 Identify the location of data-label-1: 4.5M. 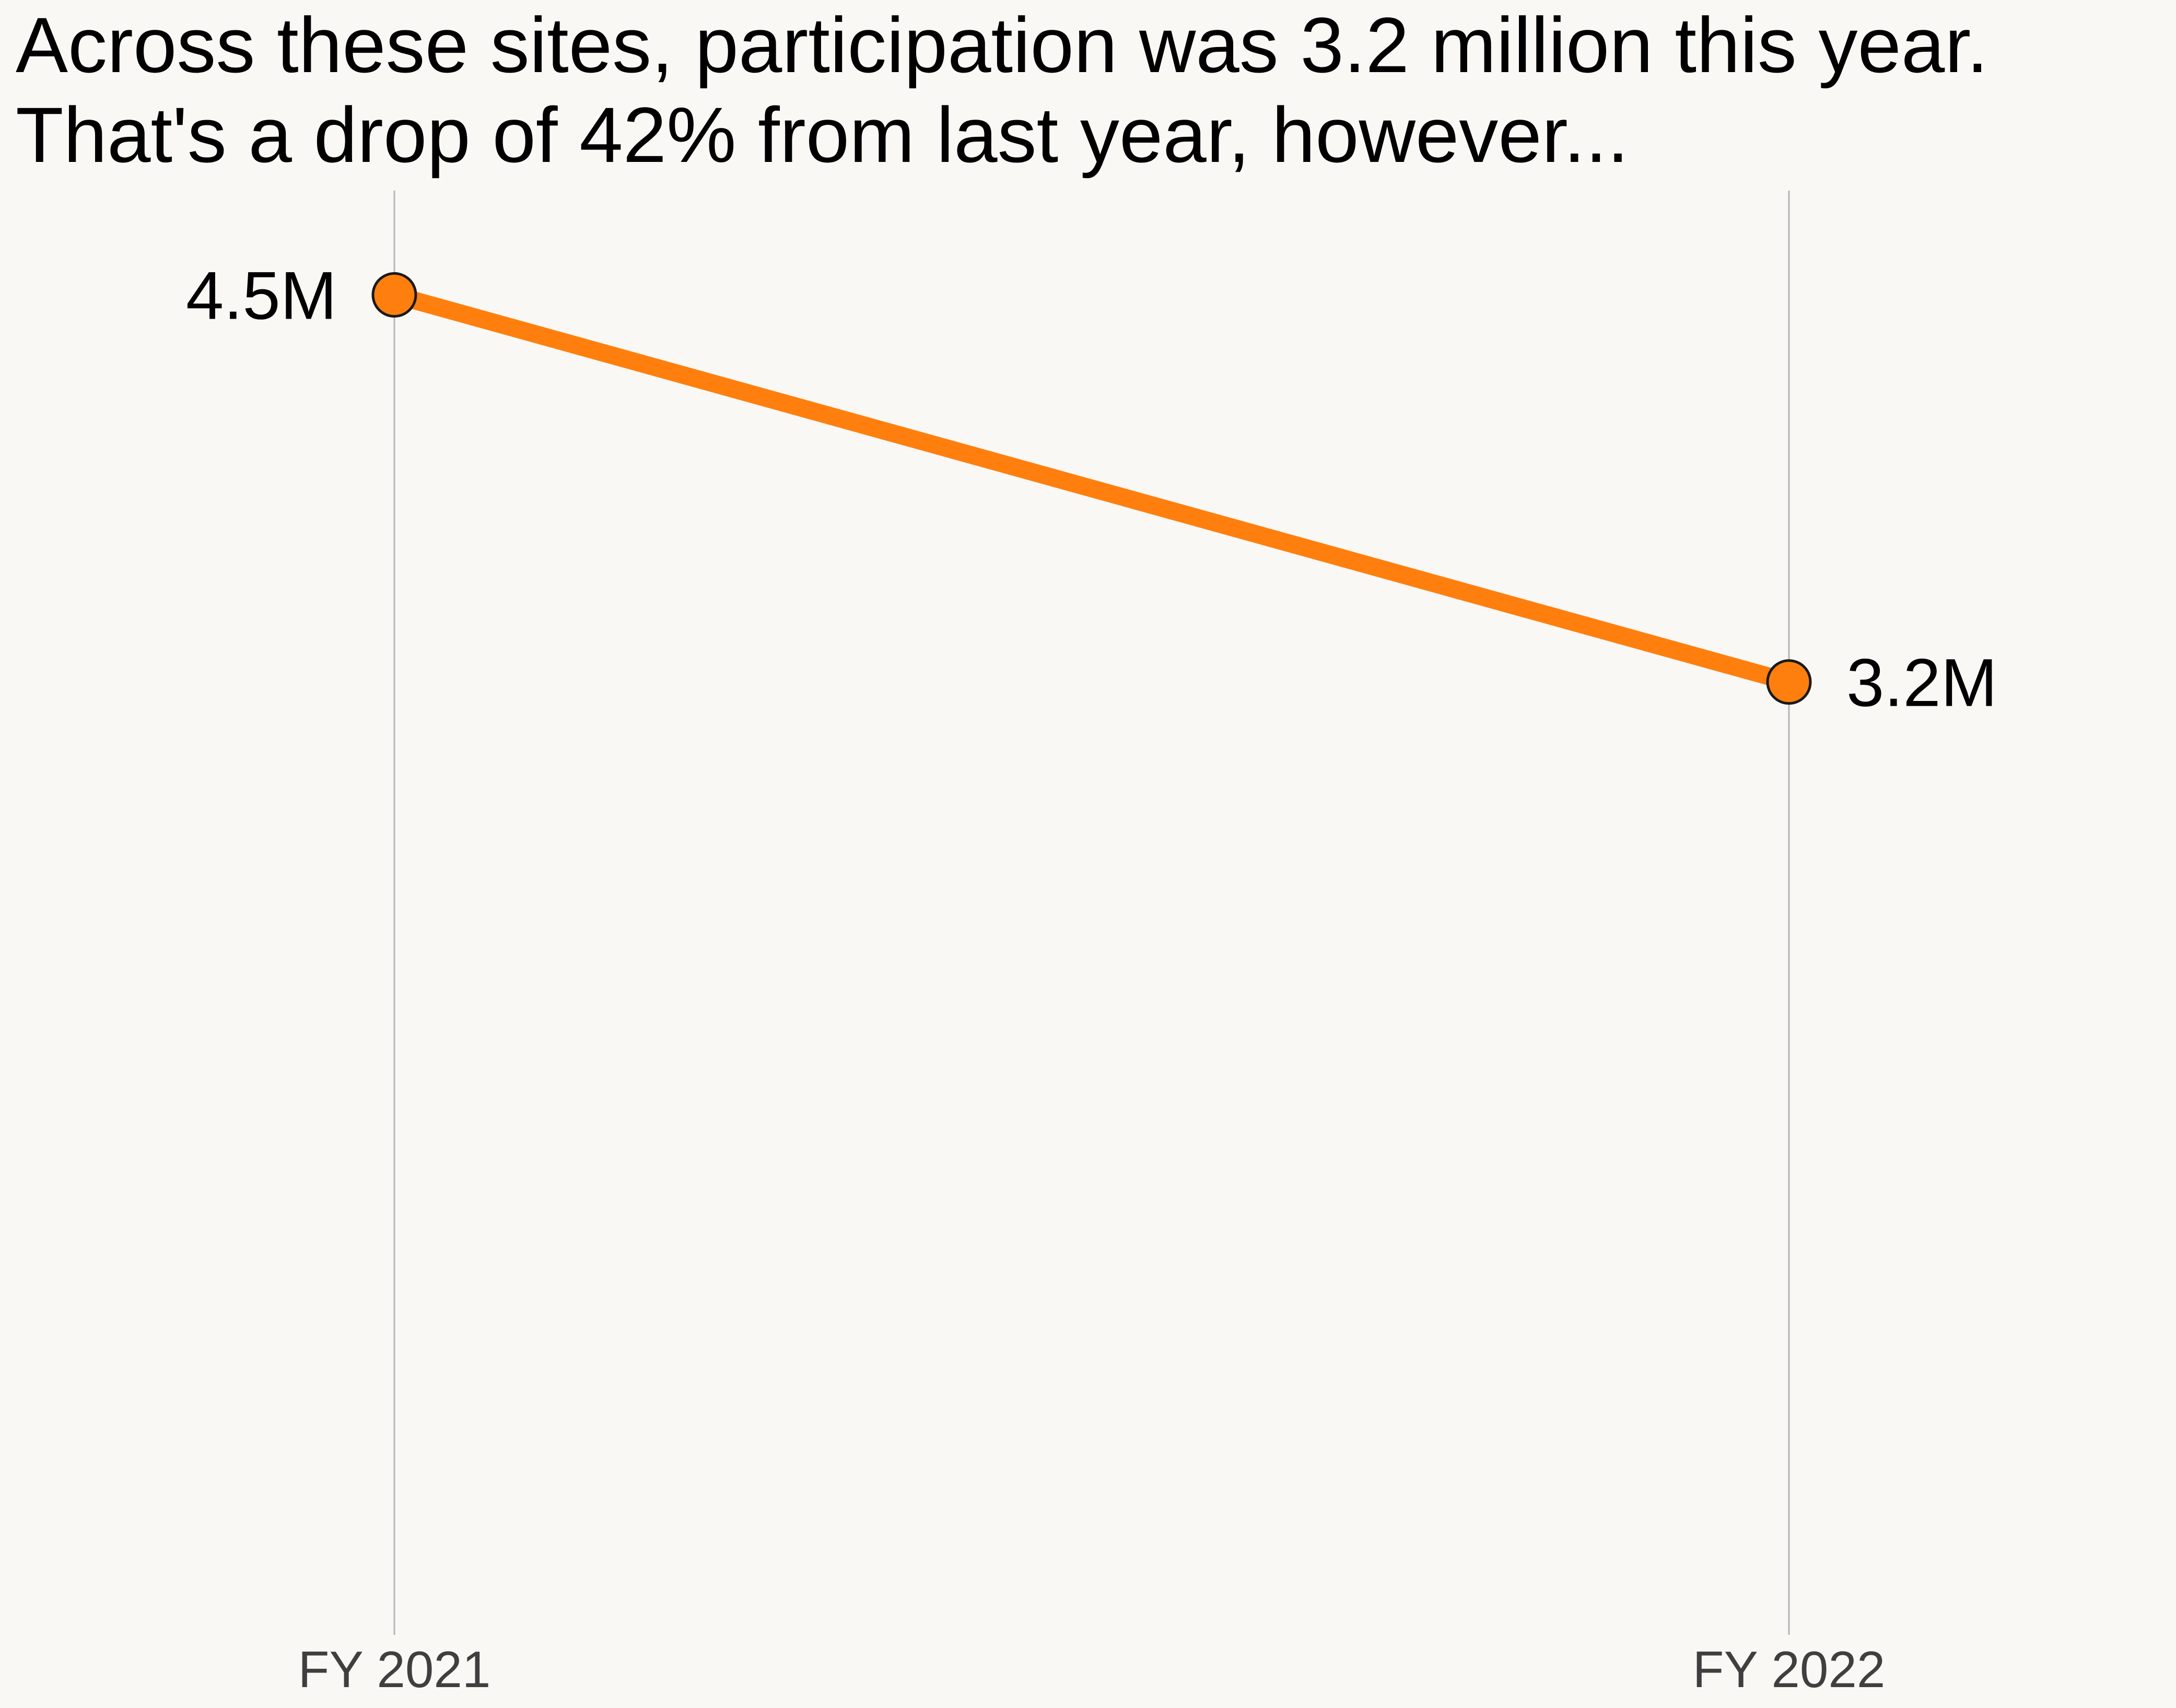
(261, 296).